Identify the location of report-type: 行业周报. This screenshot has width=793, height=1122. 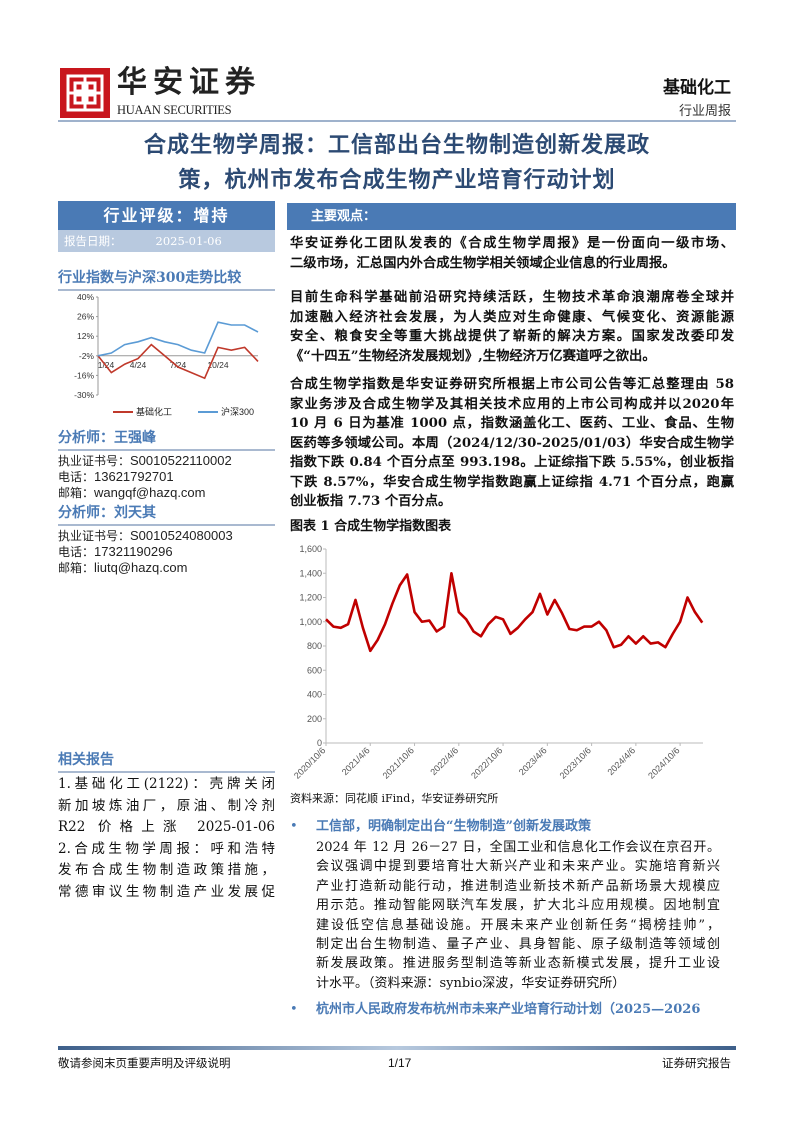
(704, 111).